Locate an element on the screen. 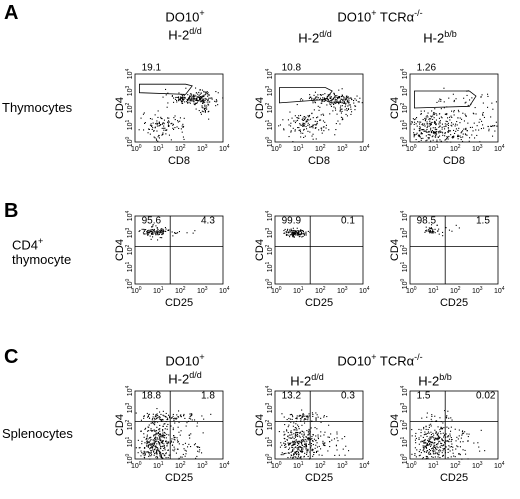  header-c-group: DO10+ TCRα-/- is located at coordinates (380, 360).